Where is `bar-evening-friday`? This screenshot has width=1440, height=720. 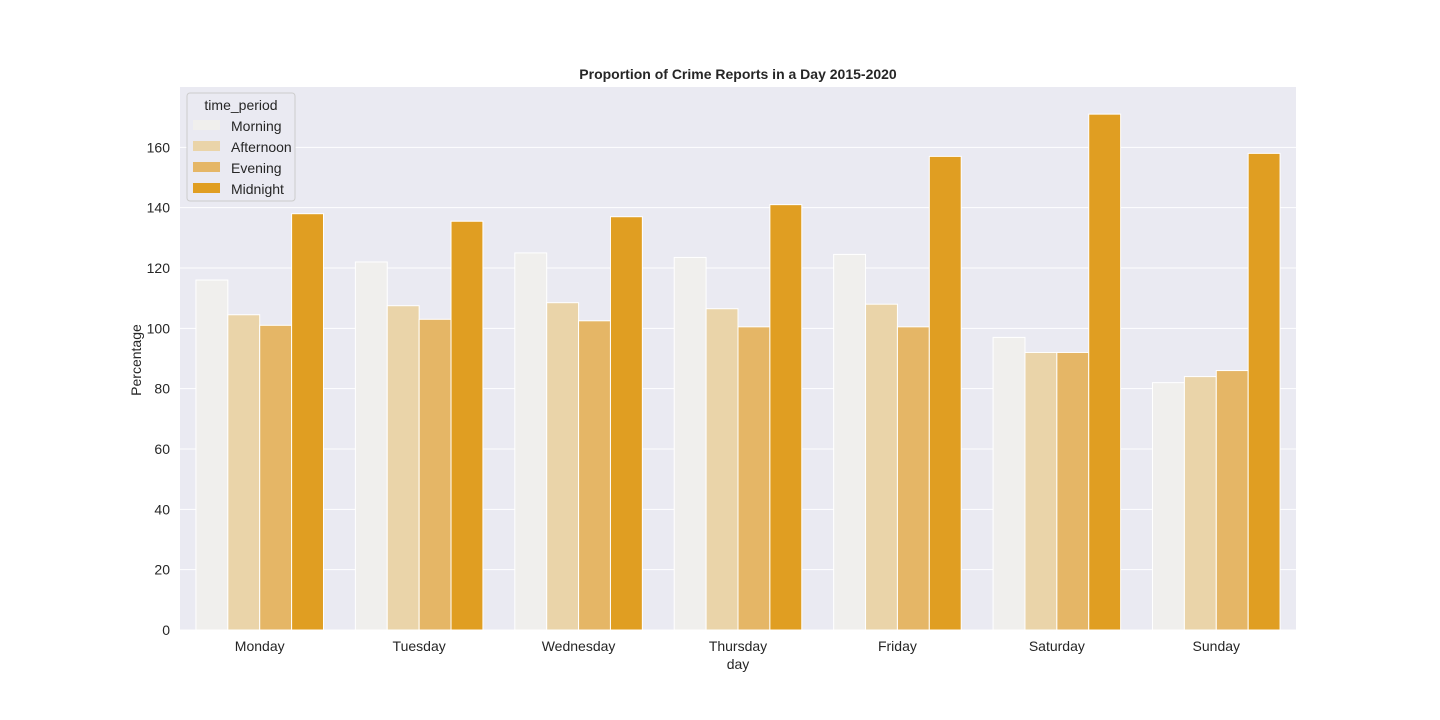 bar-evening-friday is located at coordinates (913, 478).